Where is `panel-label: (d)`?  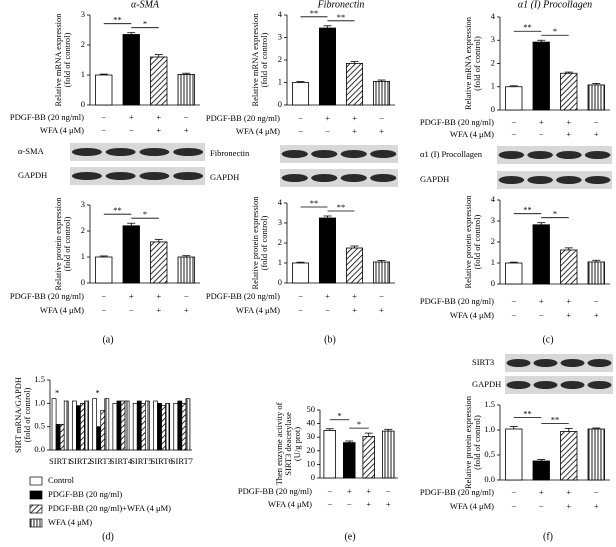
panel-label: (d) is located at coordinates (108, 536).